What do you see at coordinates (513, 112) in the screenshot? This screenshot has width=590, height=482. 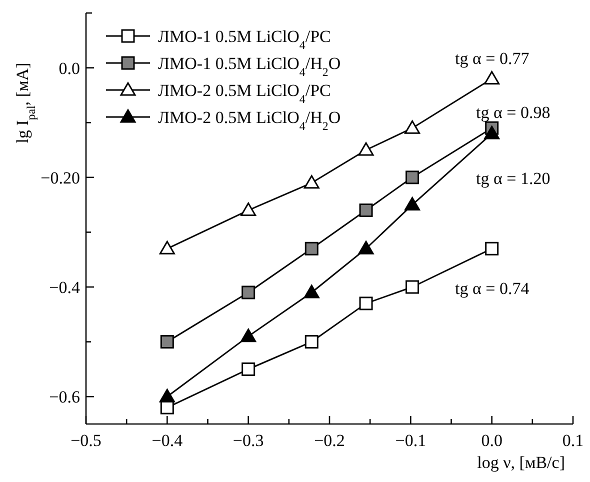 I see `annotation: tg α = 0.98` at bounding box center [513, 112].